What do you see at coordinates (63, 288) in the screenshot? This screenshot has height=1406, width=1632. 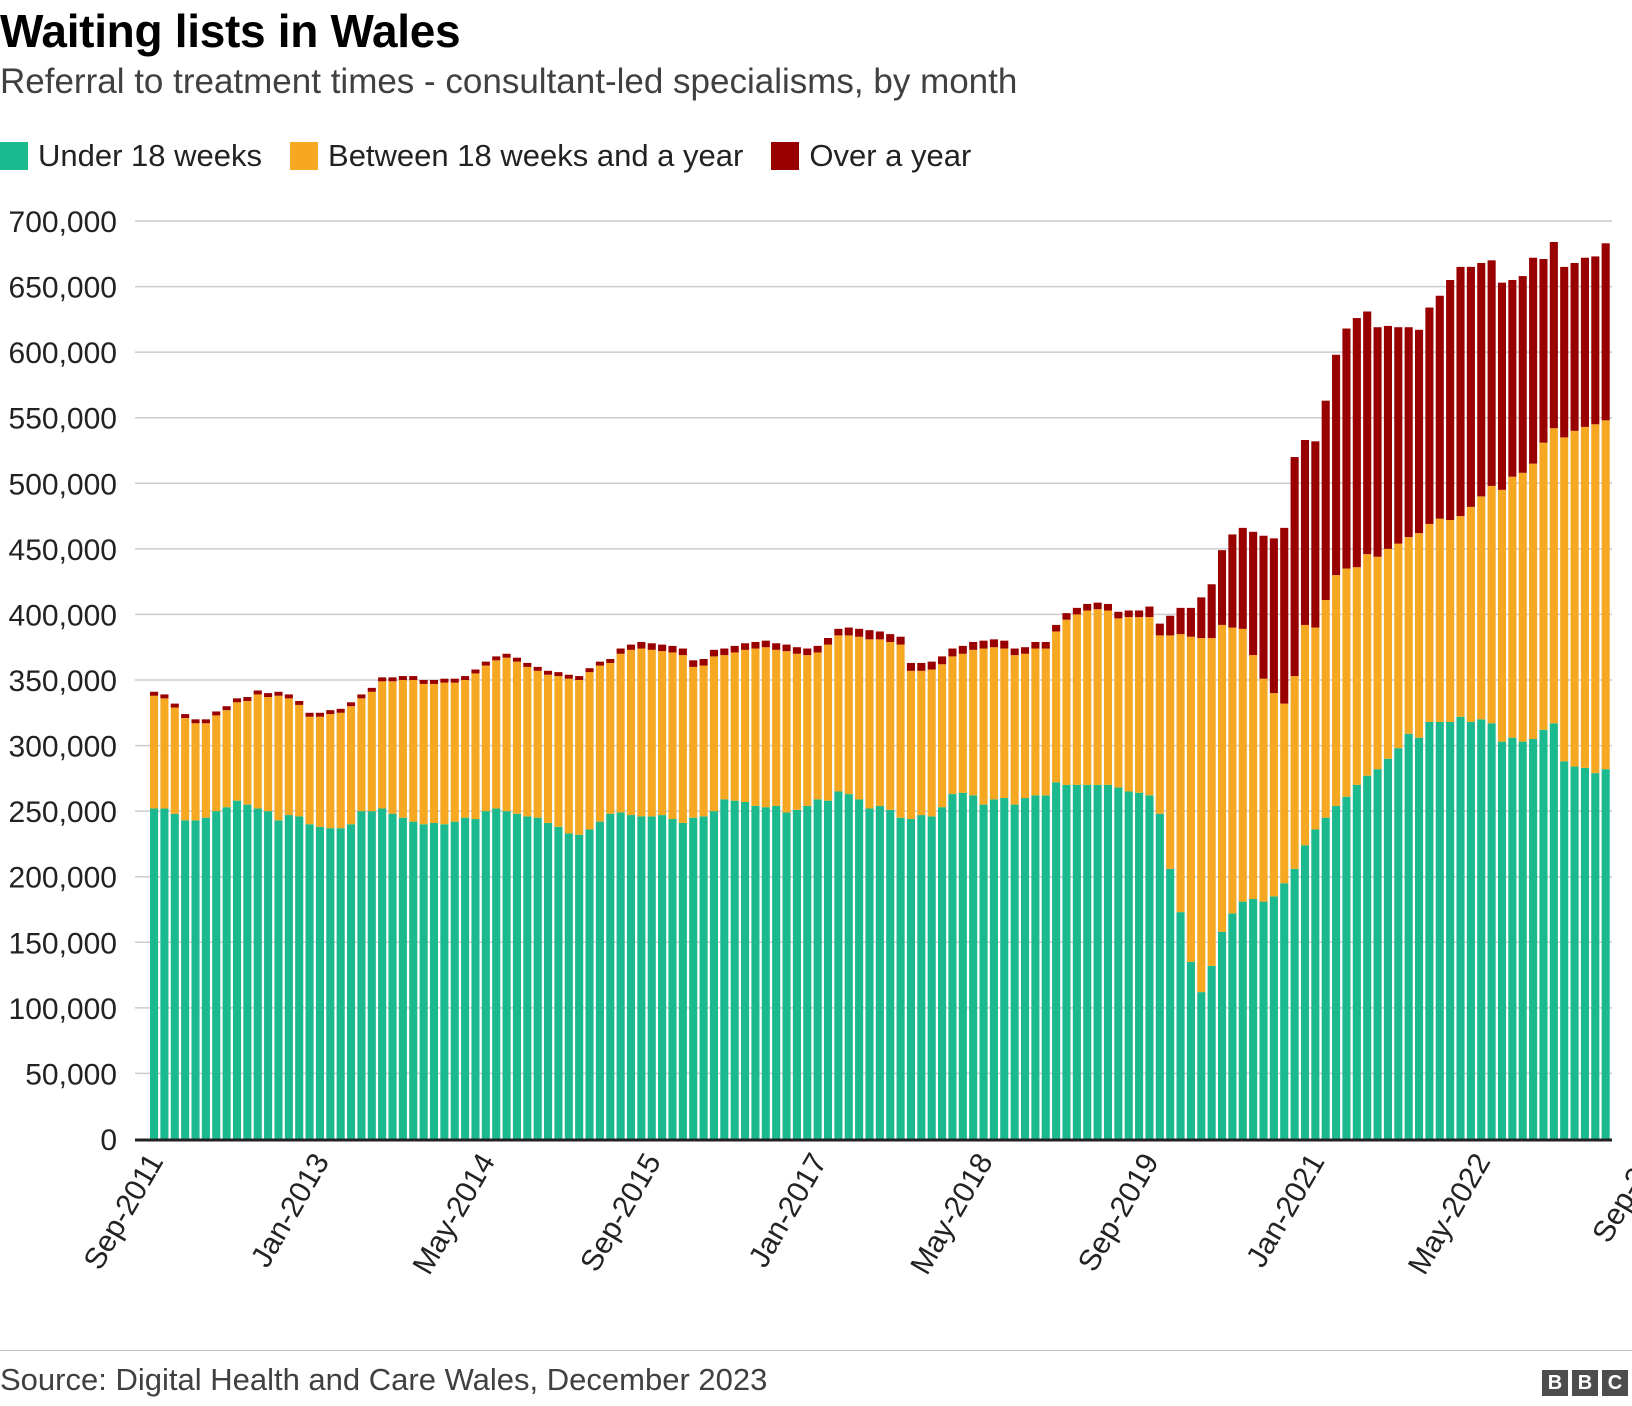 I see `y-tick-label: 650,000` at bounding box center [63, 288].